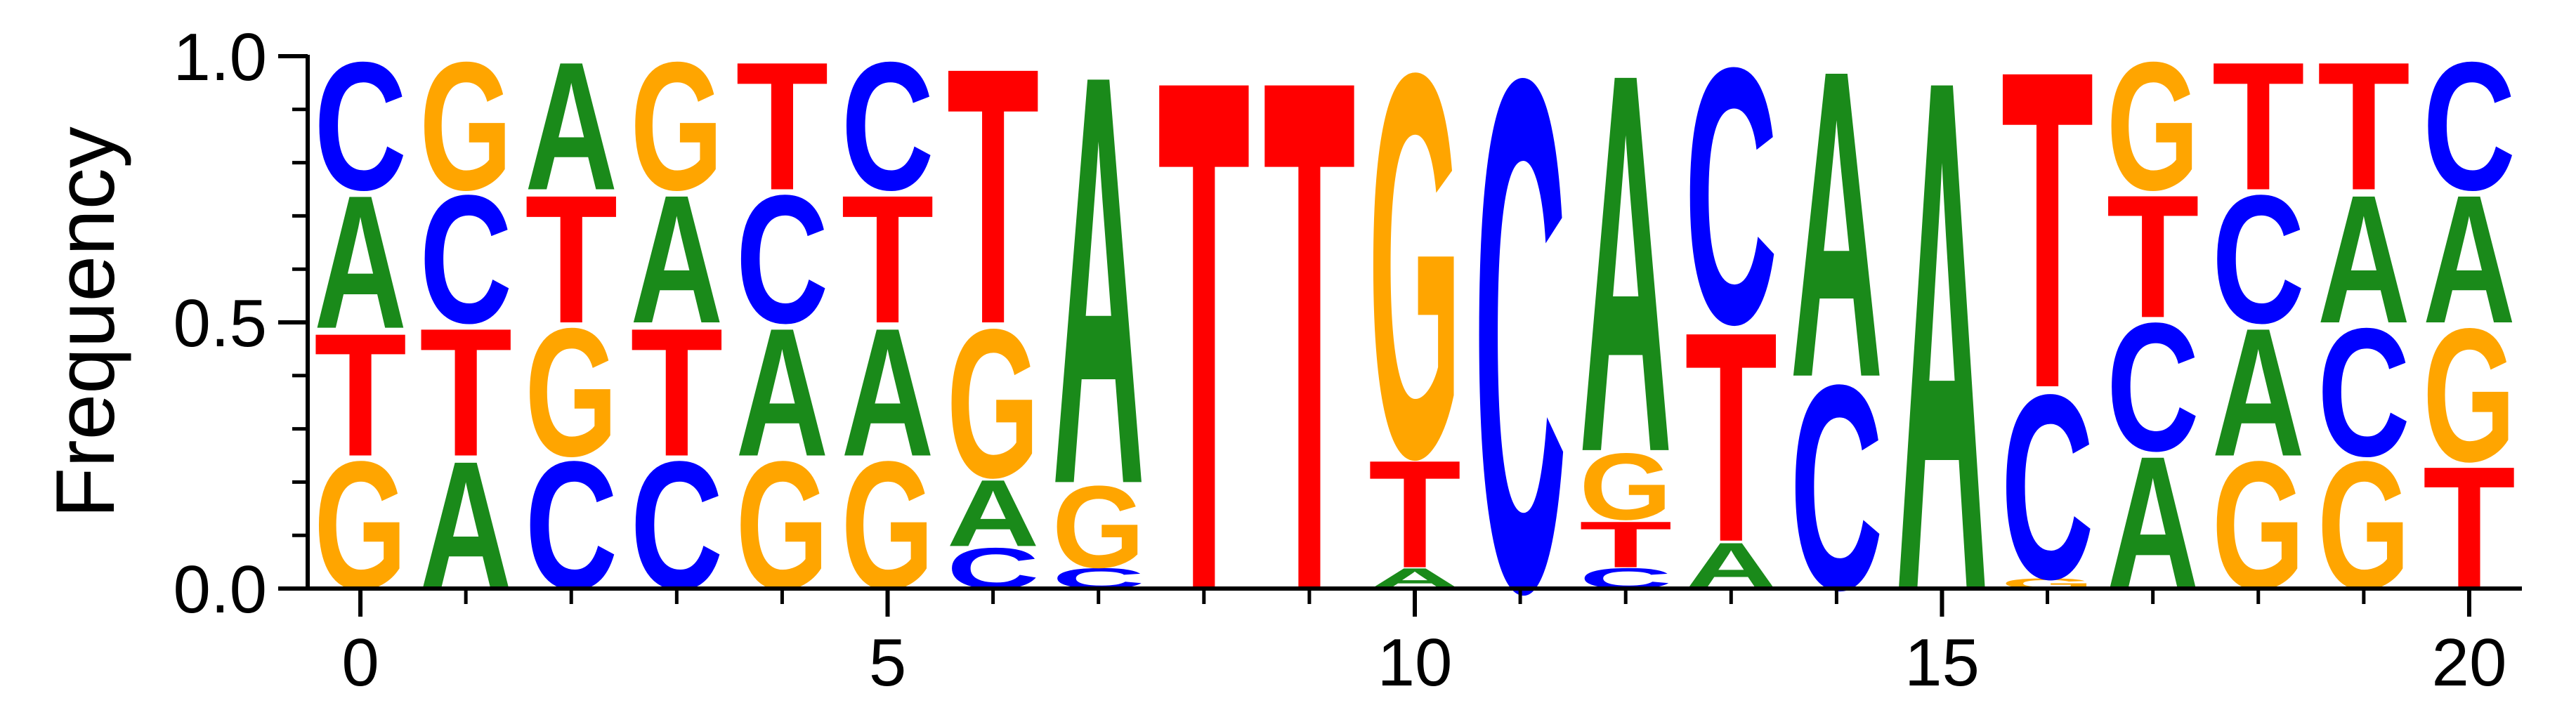 This screenshot has height=722, width=2576. Describe the element at coordinates (360, 662) in the screenshot. I see `x-tick-label: 0` at that location.